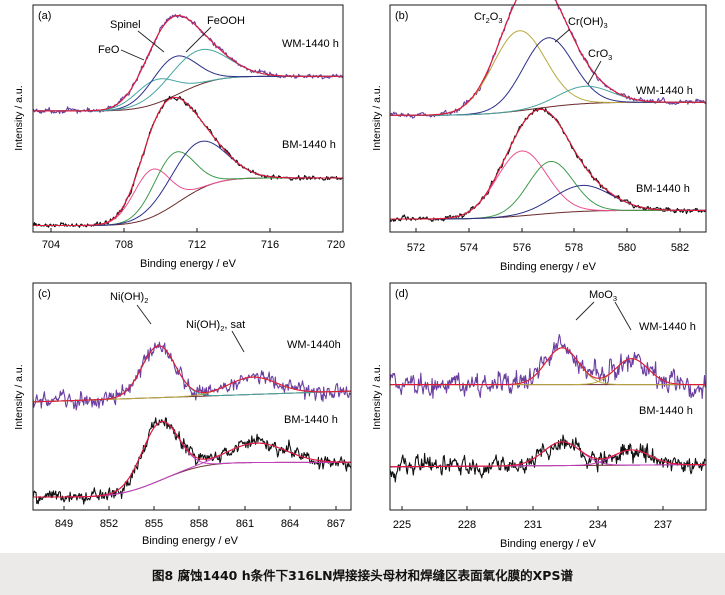 The height and width of the screenshot is (595, 725). I want to click on panel-c-annotation-nioh2: Ni(OH)2, so click(129, 298).